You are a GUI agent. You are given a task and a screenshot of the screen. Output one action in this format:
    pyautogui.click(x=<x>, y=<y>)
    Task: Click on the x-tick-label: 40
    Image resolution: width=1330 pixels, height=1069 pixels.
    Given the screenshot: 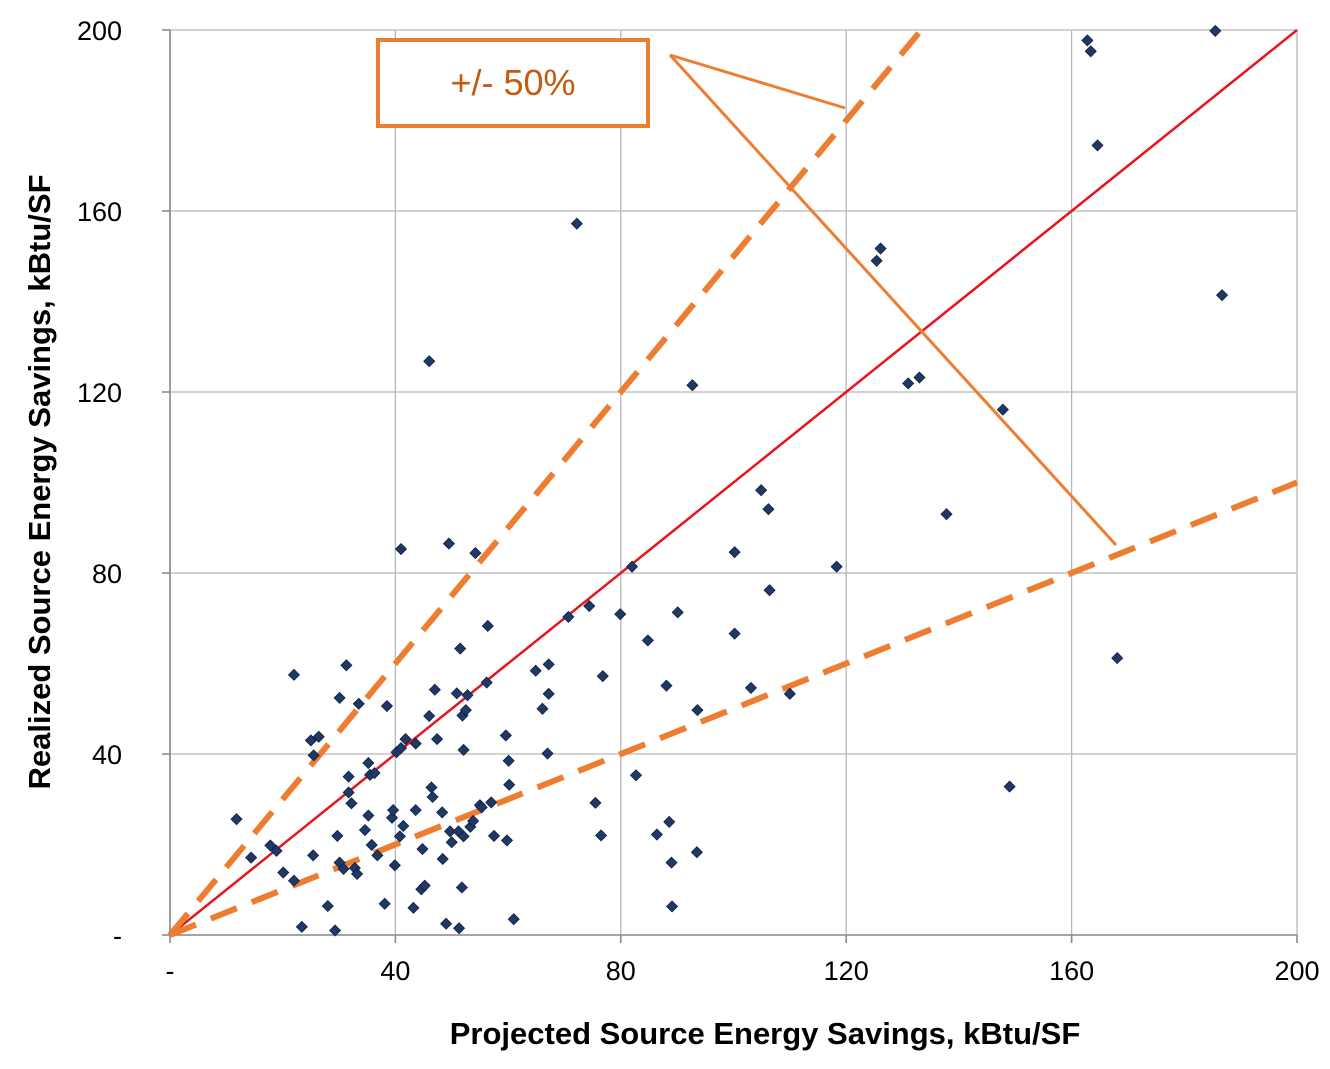 What is the action you would take?
    pyautogui.click(x=395, y=971)
    